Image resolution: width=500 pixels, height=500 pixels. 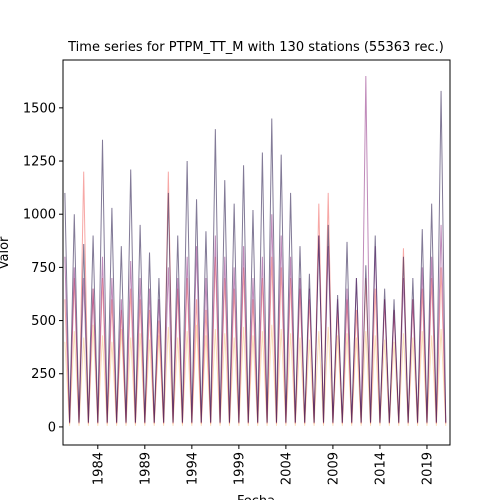 I want to click on x-tick-label: 2014, so click(x=380, y=468).